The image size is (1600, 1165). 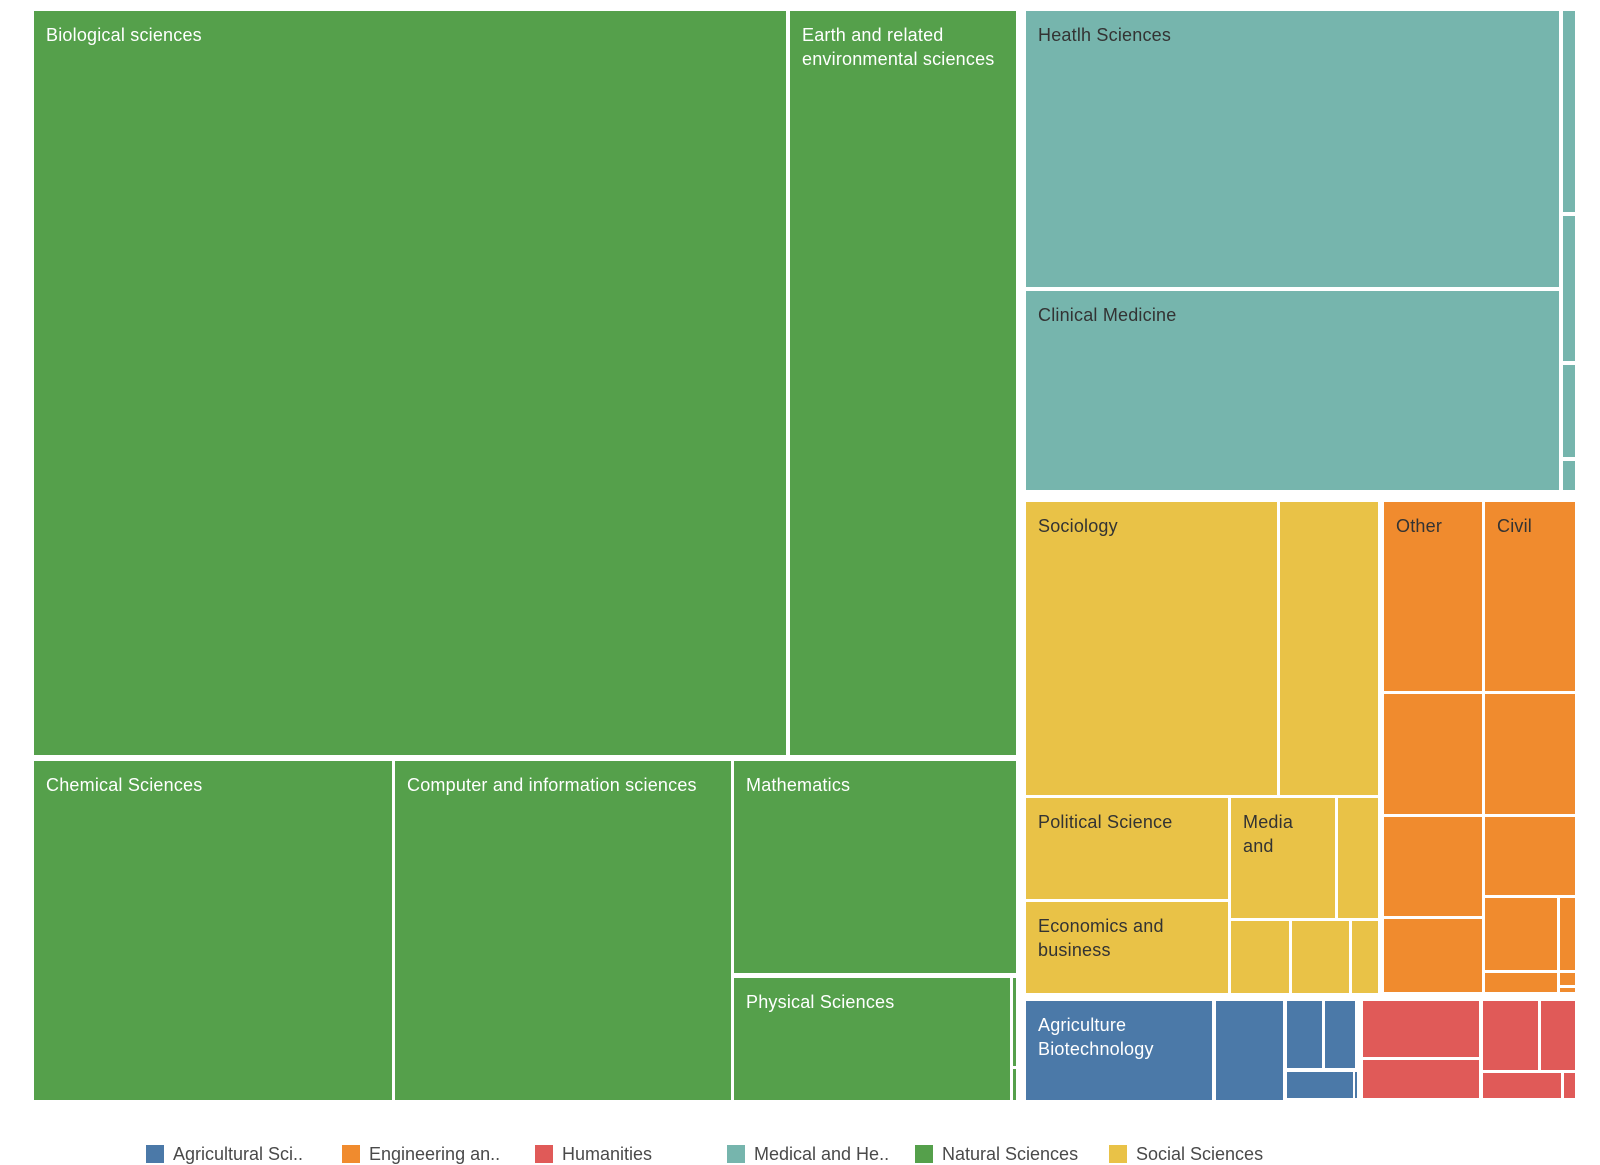 I want to click on legend-swatch-medical, so click(x=736, y=1154).